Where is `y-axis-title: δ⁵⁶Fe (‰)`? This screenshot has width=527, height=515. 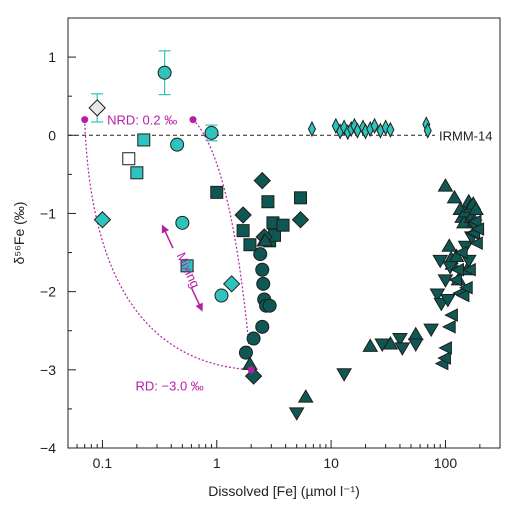
y-axis-title: δ⁵⁶Fe (‰) is located at coordinates (19, 233).